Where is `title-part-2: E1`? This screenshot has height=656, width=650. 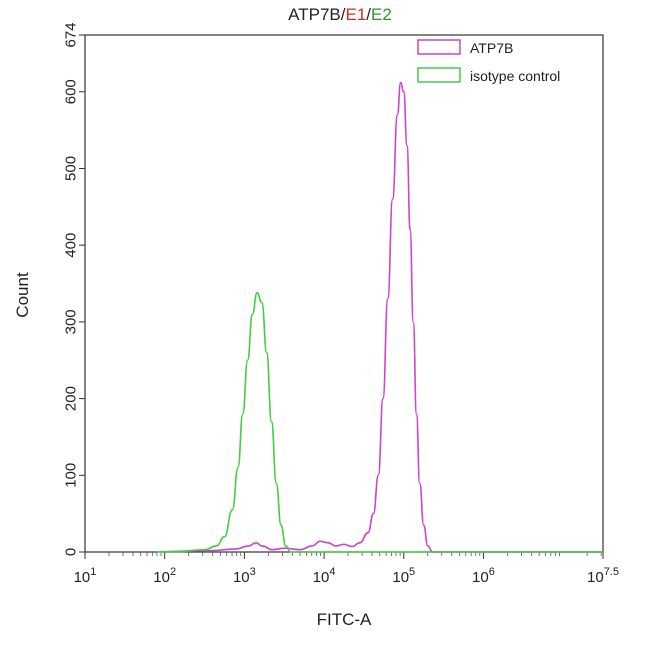 title-part-2: E1 is located at coordinates (356, 14).